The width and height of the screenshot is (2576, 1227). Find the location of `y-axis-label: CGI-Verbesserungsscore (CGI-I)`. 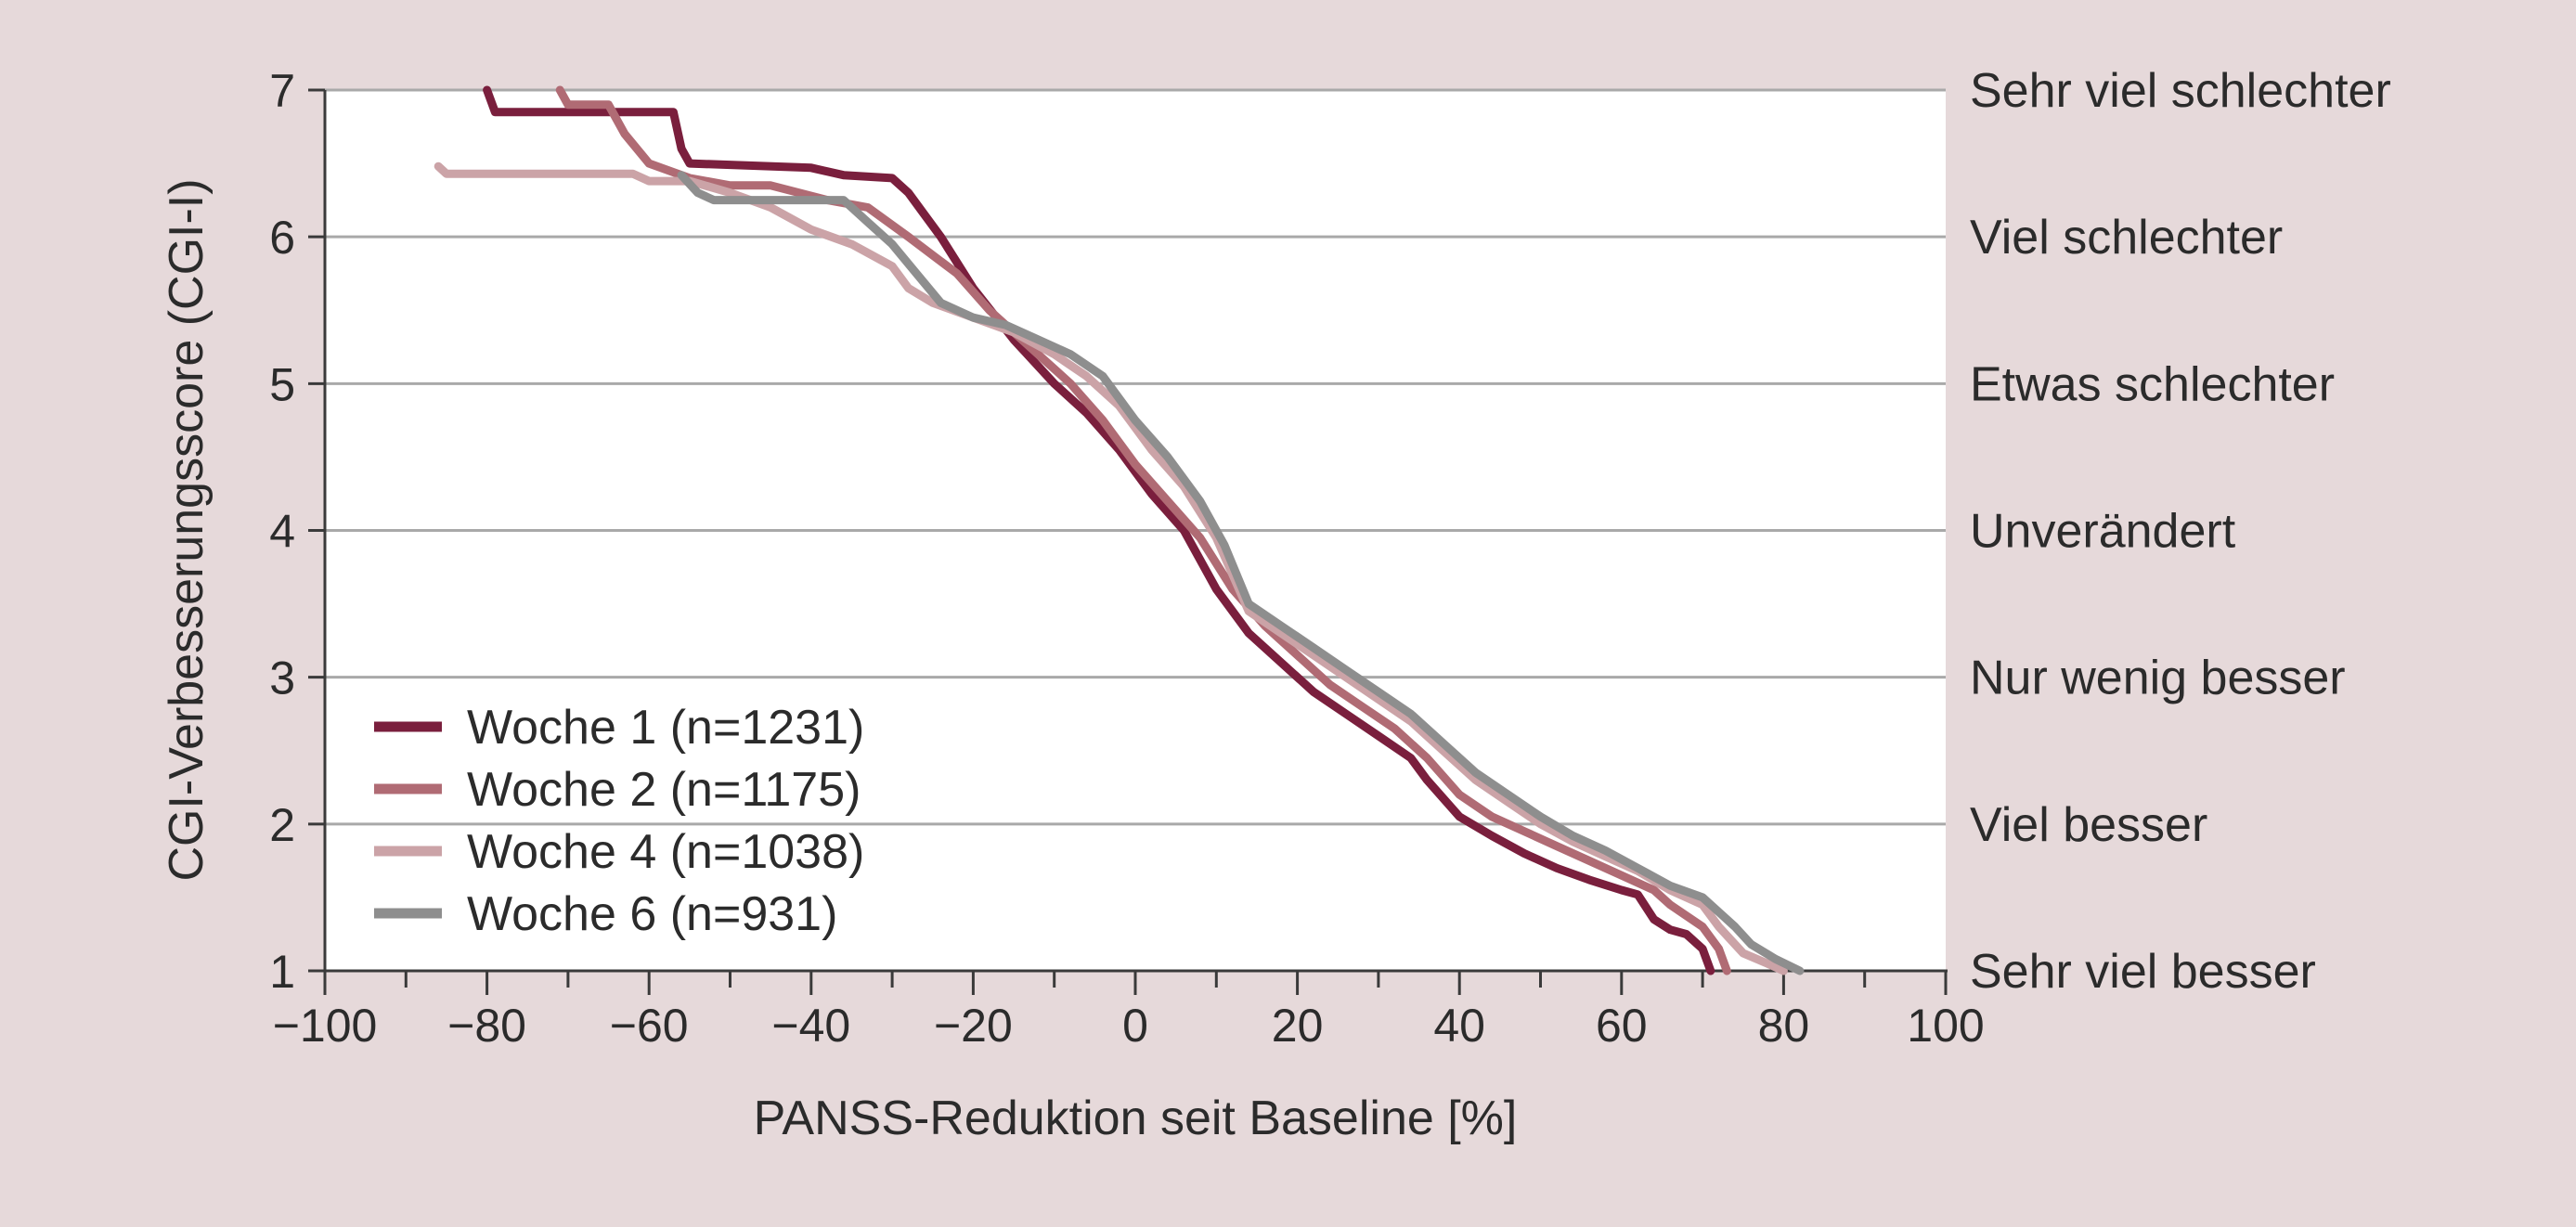

y-axis-label: CGI-Verbesserungsscore (CGI-I) is located at coordinates (187, 529).